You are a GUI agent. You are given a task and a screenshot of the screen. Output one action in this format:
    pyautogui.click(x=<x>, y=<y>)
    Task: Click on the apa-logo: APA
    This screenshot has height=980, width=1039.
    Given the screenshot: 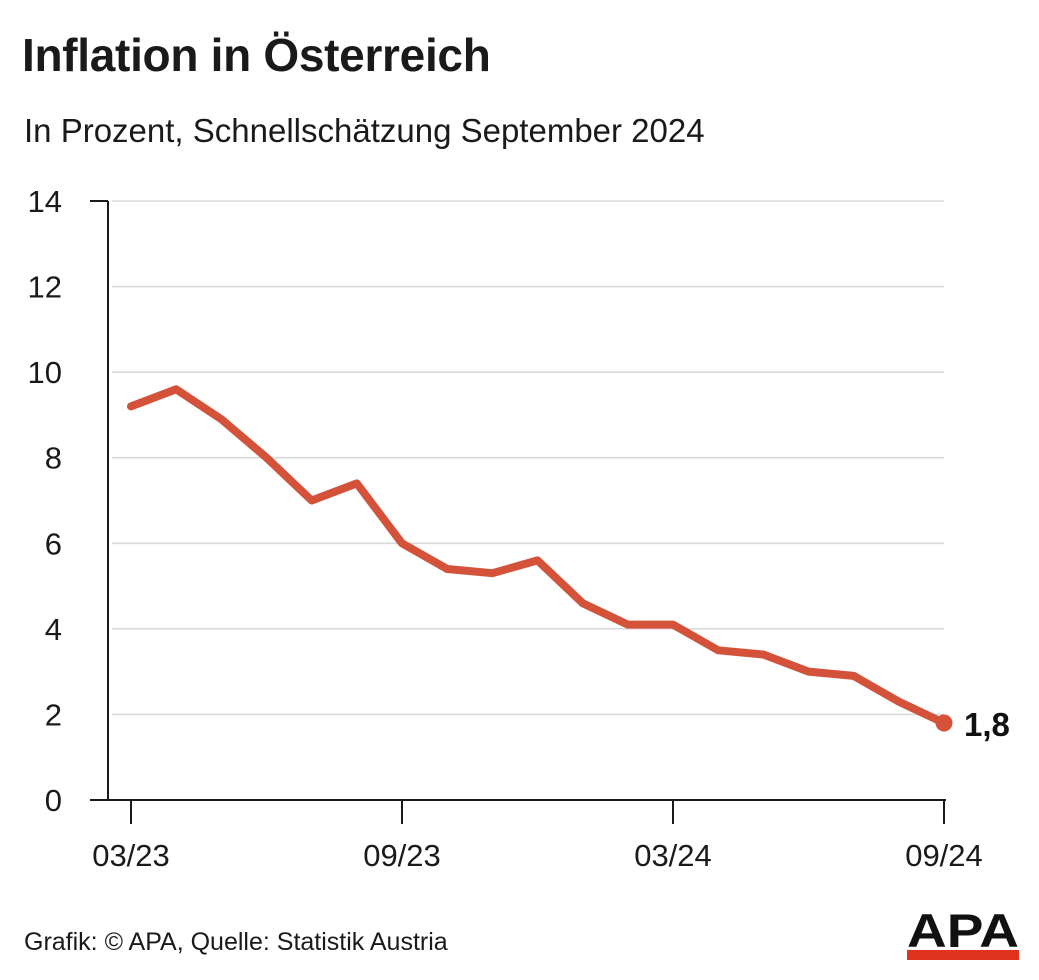 What is the action you would take?
    pyautogui.click(x=963, y=935)
    